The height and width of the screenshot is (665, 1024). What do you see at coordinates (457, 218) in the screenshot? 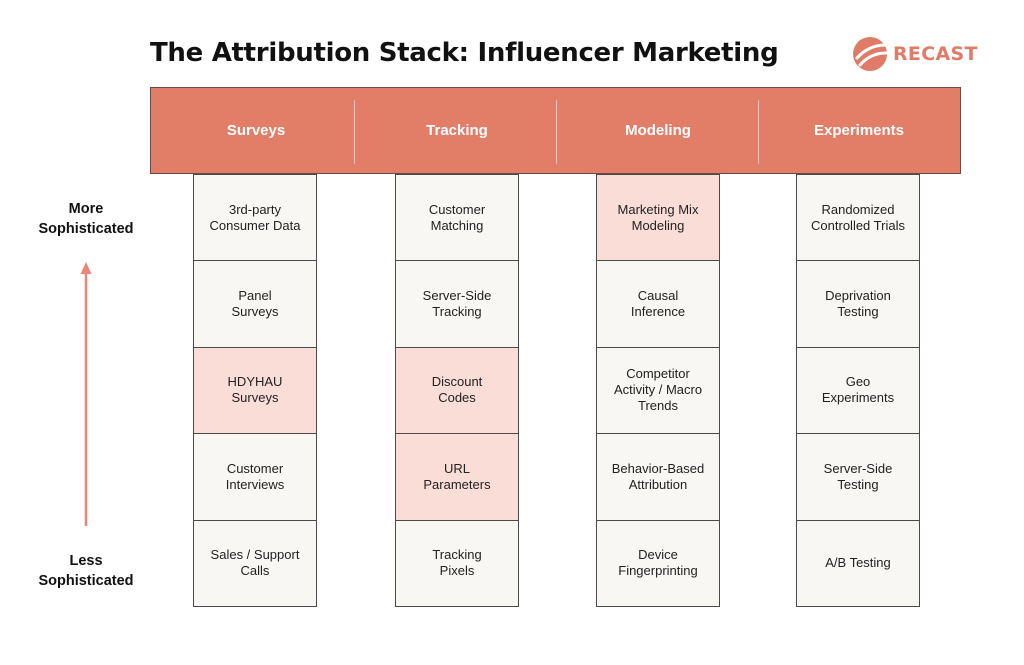
I see `method-cell: Customer Matching` at bounding box center [457, 218].